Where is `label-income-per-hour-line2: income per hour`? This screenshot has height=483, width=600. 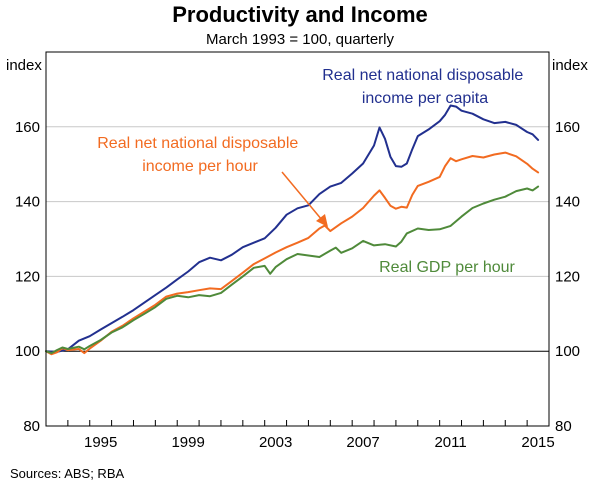
label-income-per-hour-line2: income per hour is located at coordinates (200, 166).